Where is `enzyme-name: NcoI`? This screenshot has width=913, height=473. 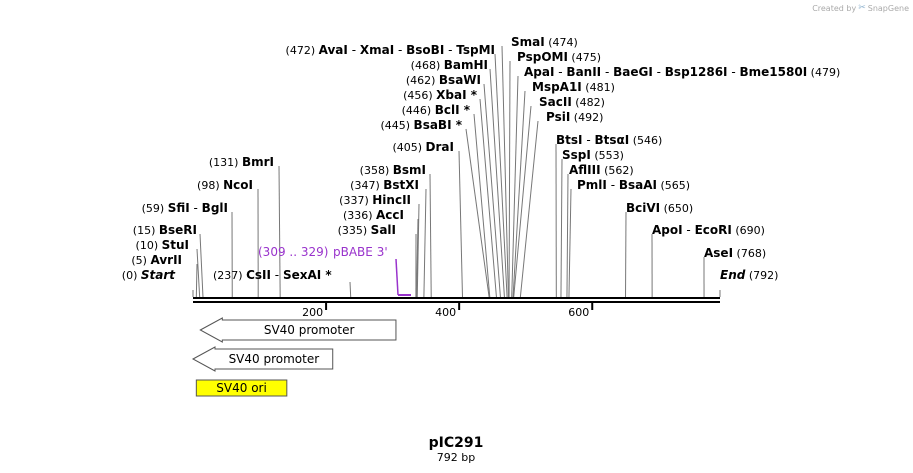 enzyme-name: NcoI is located at coordinates (238, 185).